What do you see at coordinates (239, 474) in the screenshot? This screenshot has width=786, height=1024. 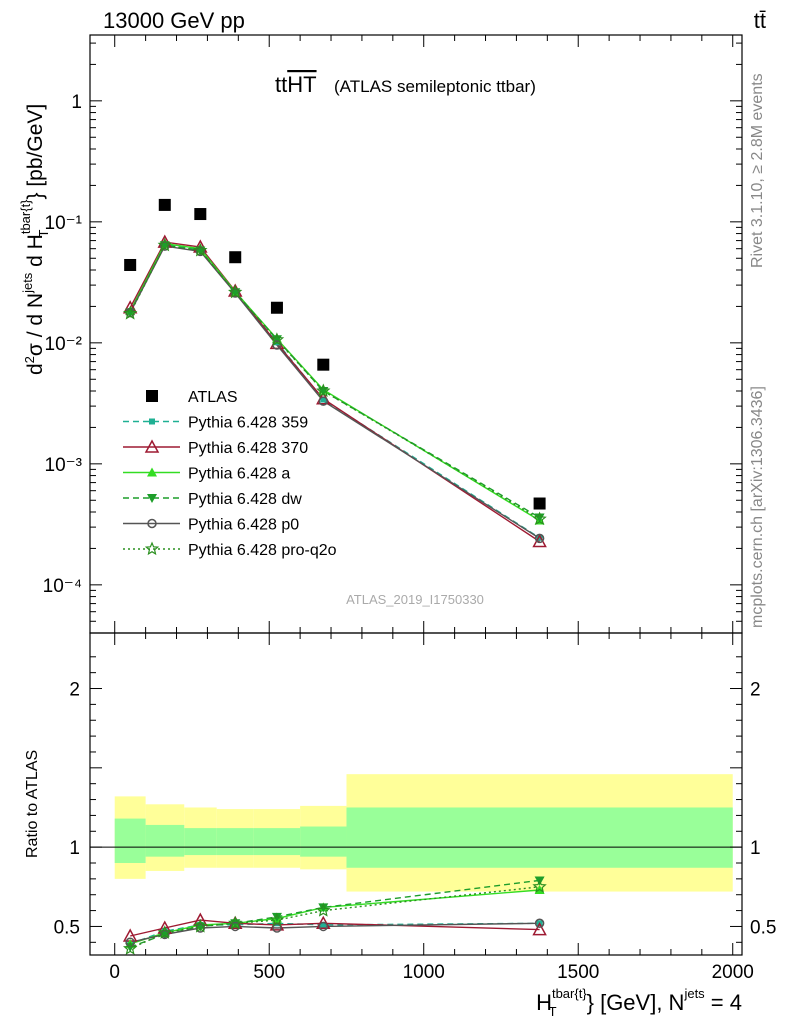 I see `legend-label-3: Pythia 6.428 a` at bounding box center [239, 474].